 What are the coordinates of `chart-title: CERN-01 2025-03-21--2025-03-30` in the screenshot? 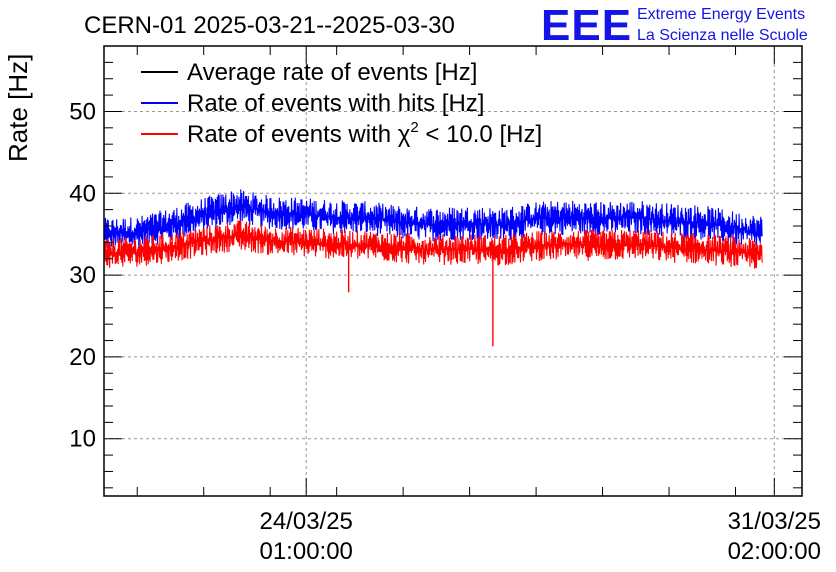 It's located at (269, 25).